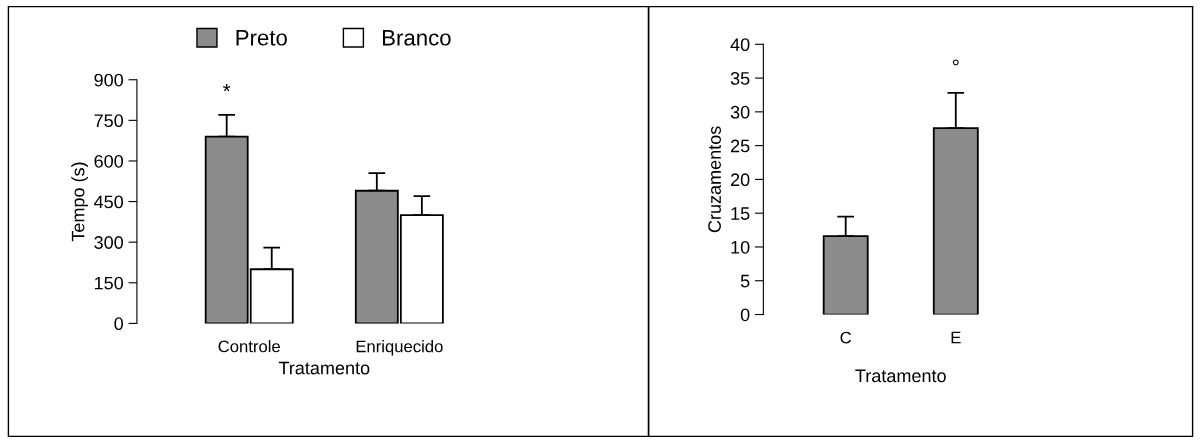 The height and width of the screenshot is (443, 1201). I want to click on y-axis-title: Tempo (s), so click(80, 202).